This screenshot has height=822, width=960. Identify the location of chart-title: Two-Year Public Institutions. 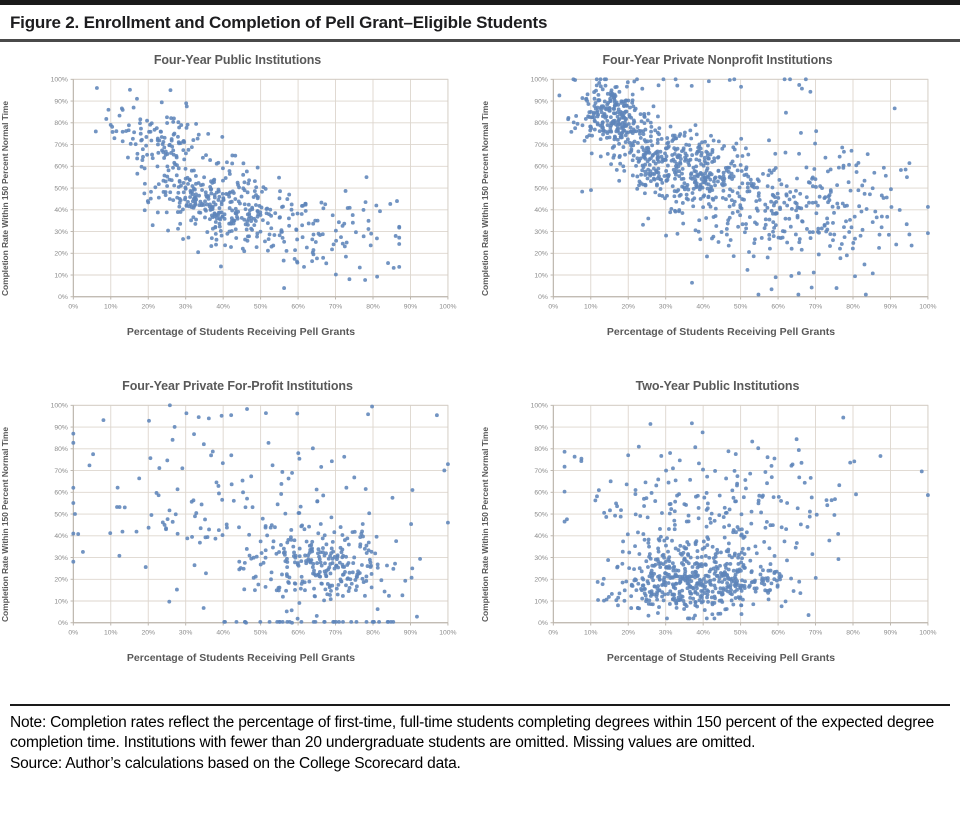
(717, 386).